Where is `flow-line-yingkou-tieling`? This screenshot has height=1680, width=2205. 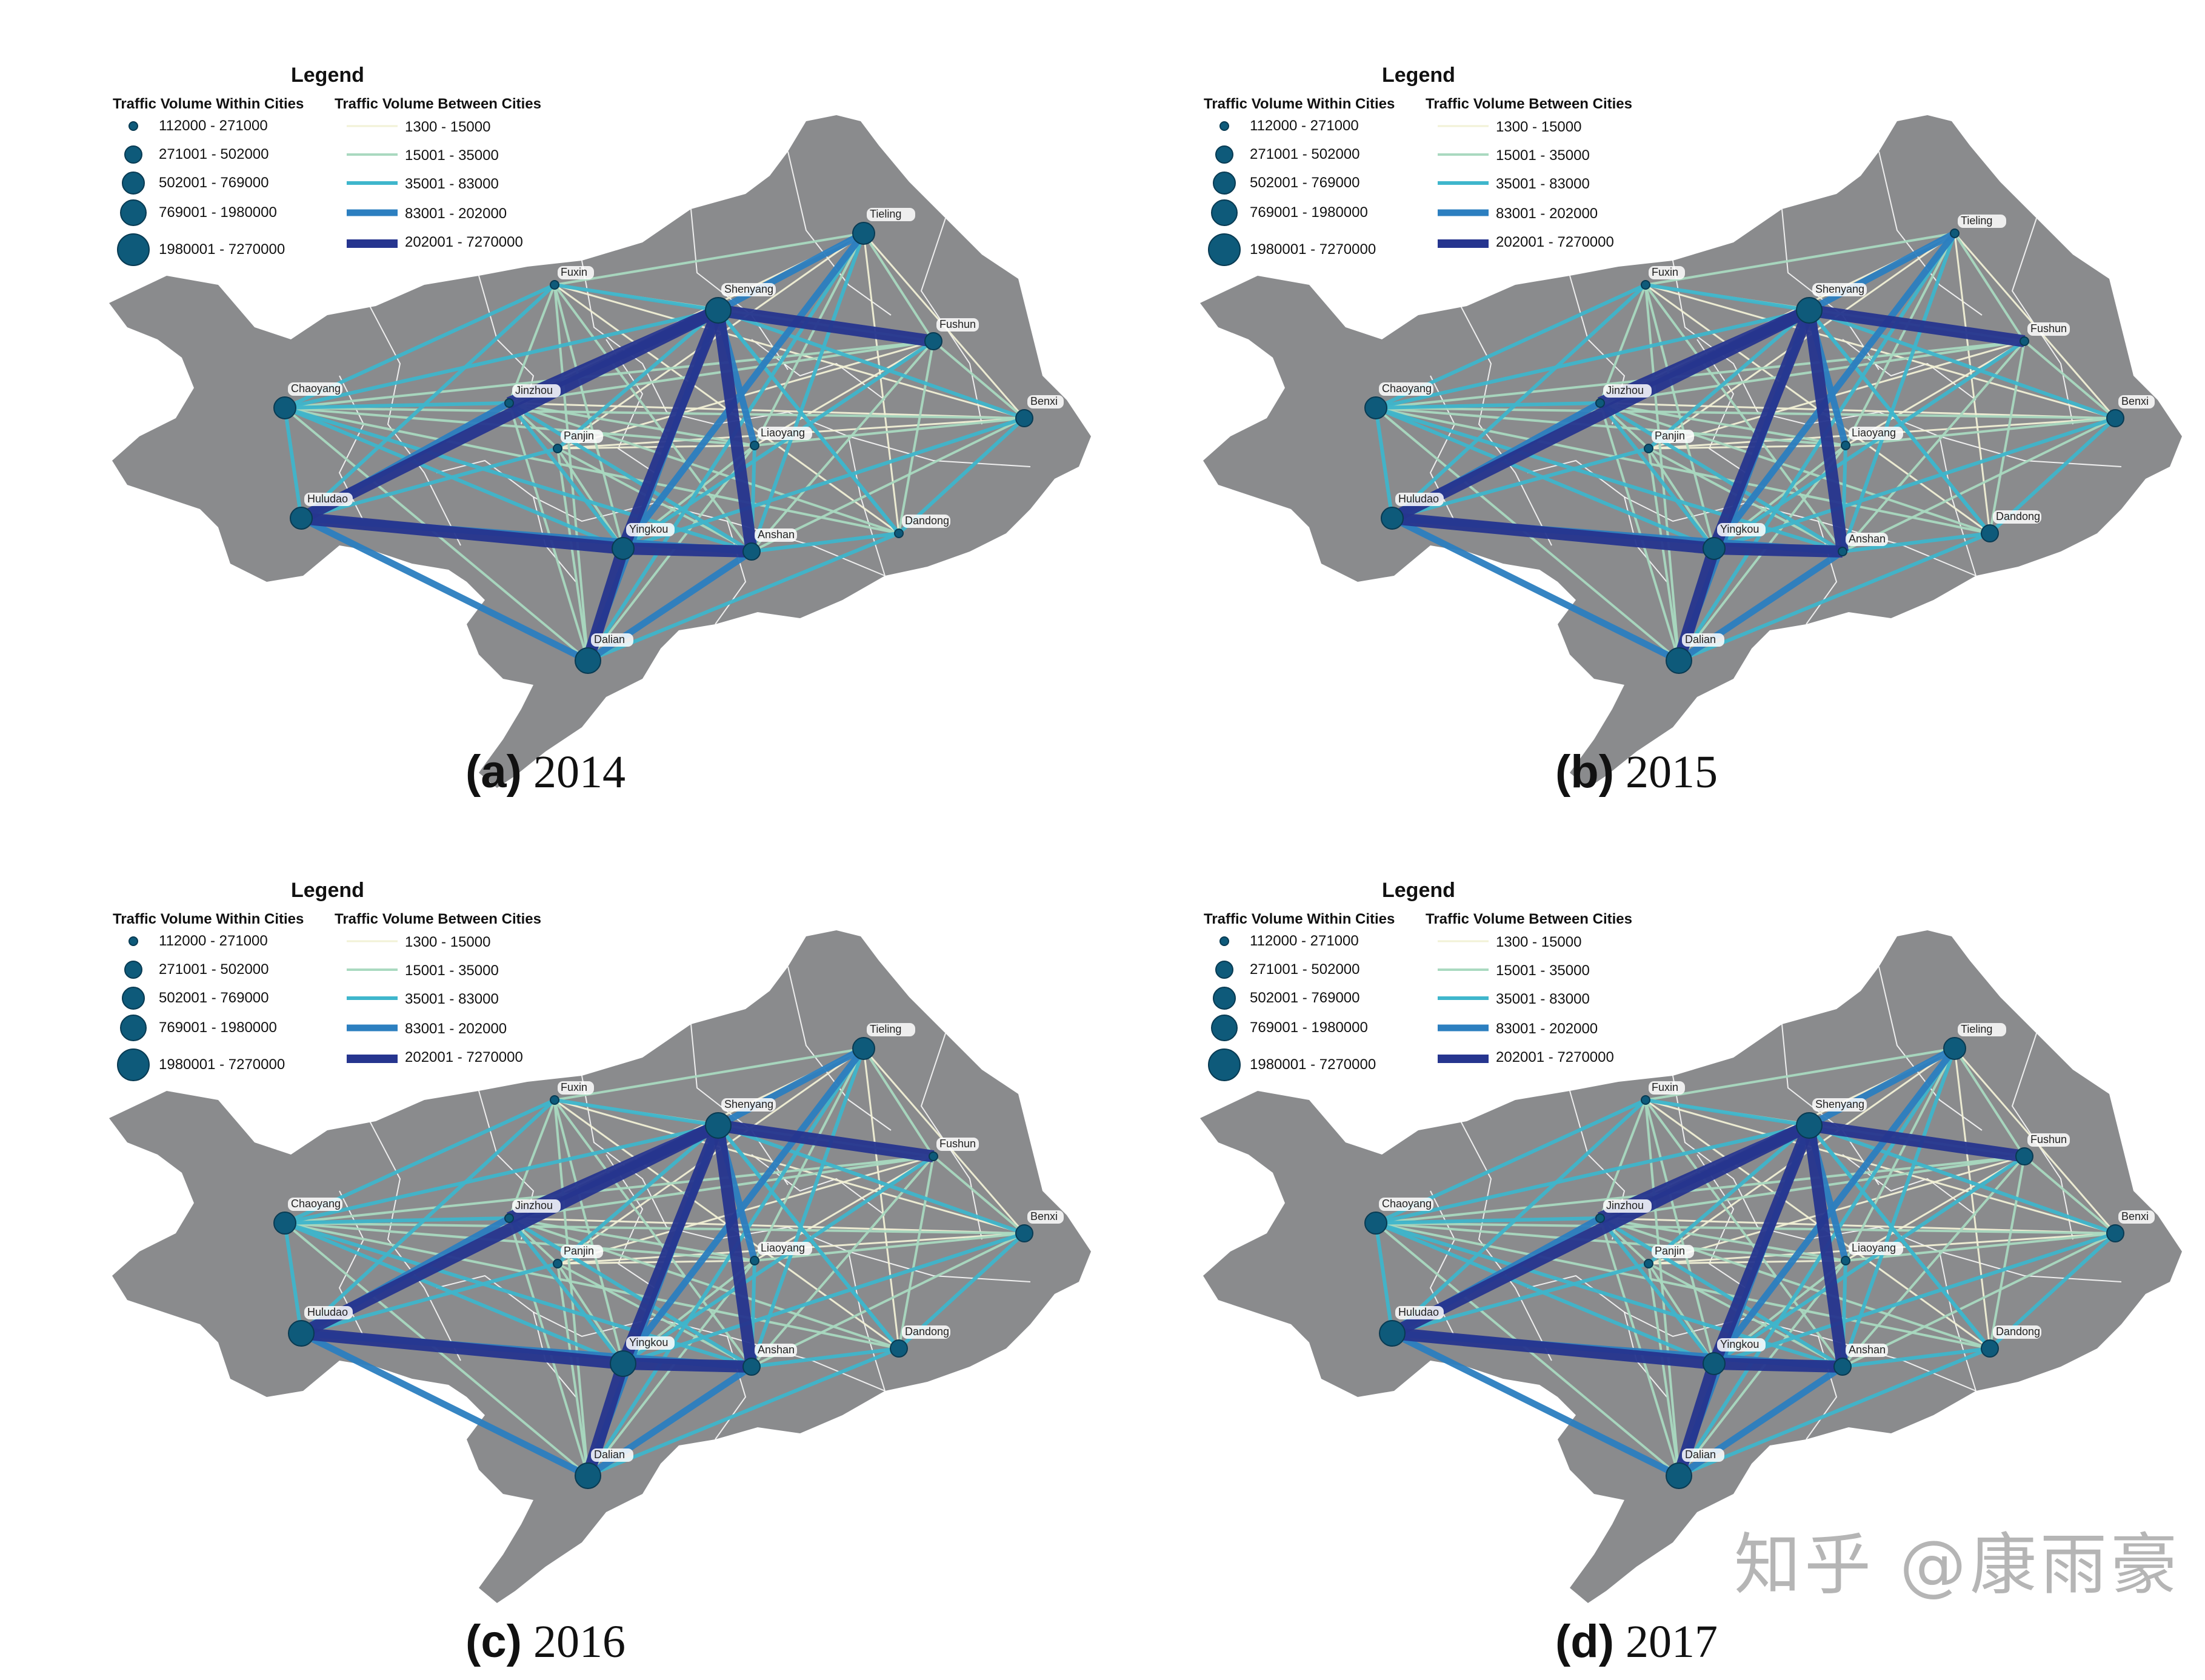
flow-line-yingkou-tieling is located at coordinates (1834, 391).